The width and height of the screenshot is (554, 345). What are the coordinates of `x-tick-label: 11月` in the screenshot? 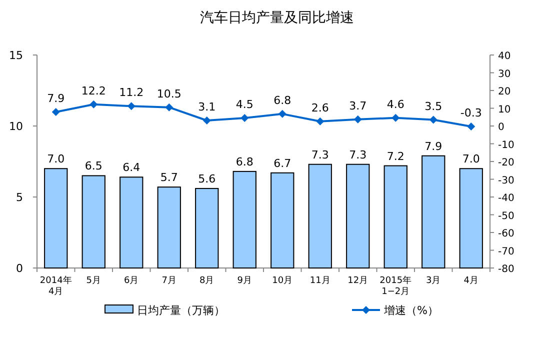 It's located at (320, 281).